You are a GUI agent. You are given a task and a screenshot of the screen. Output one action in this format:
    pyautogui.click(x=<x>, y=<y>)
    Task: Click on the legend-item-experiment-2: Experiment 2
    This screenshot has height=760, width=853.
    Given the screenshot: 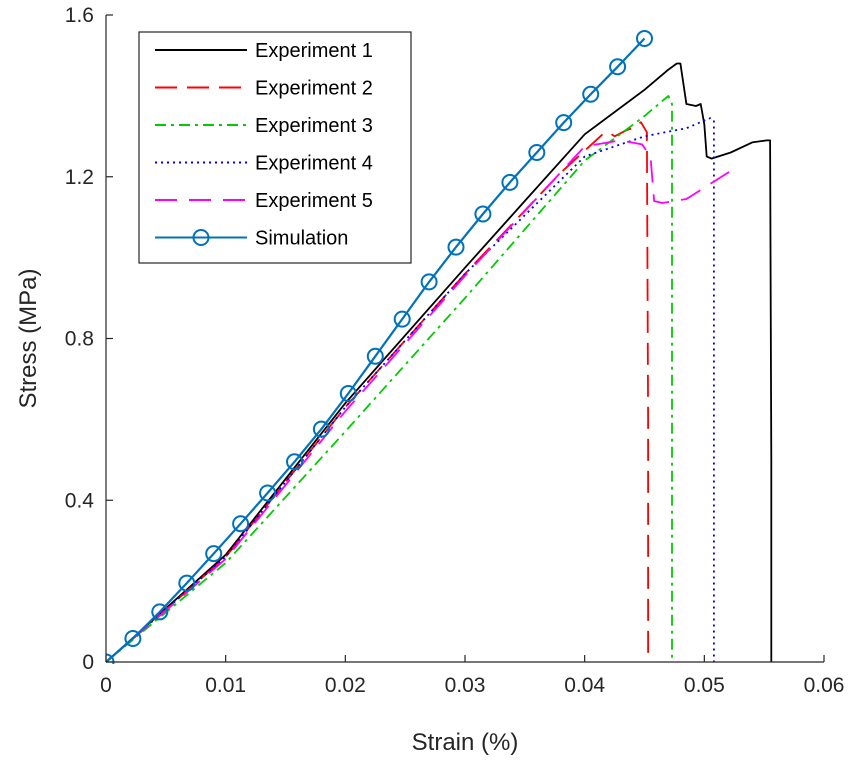 What is the action you would take?
    pyautogui.click(x=264, y=89)
    